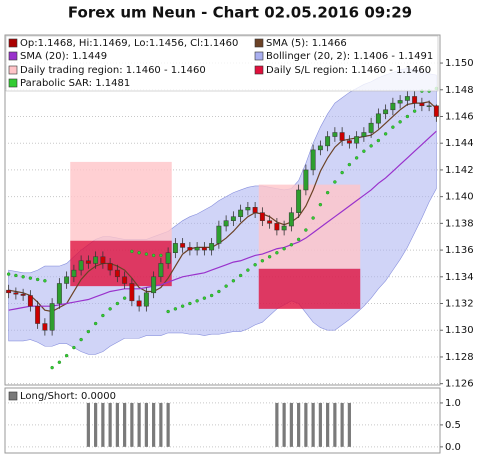  I want to click on legend-box, so click(222, 63).